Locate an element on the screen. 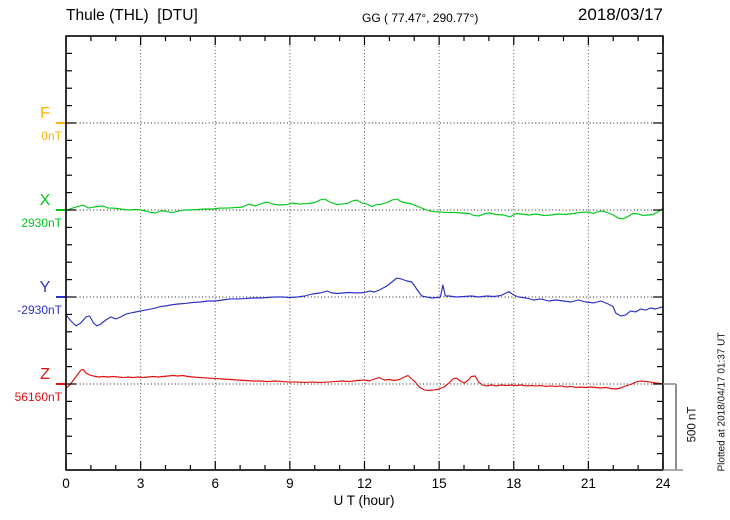 Image resolution: width=730 pixels, height=520 pixels. station-title: Thule (THL) [DTU] is located at coordinates (132, 15).